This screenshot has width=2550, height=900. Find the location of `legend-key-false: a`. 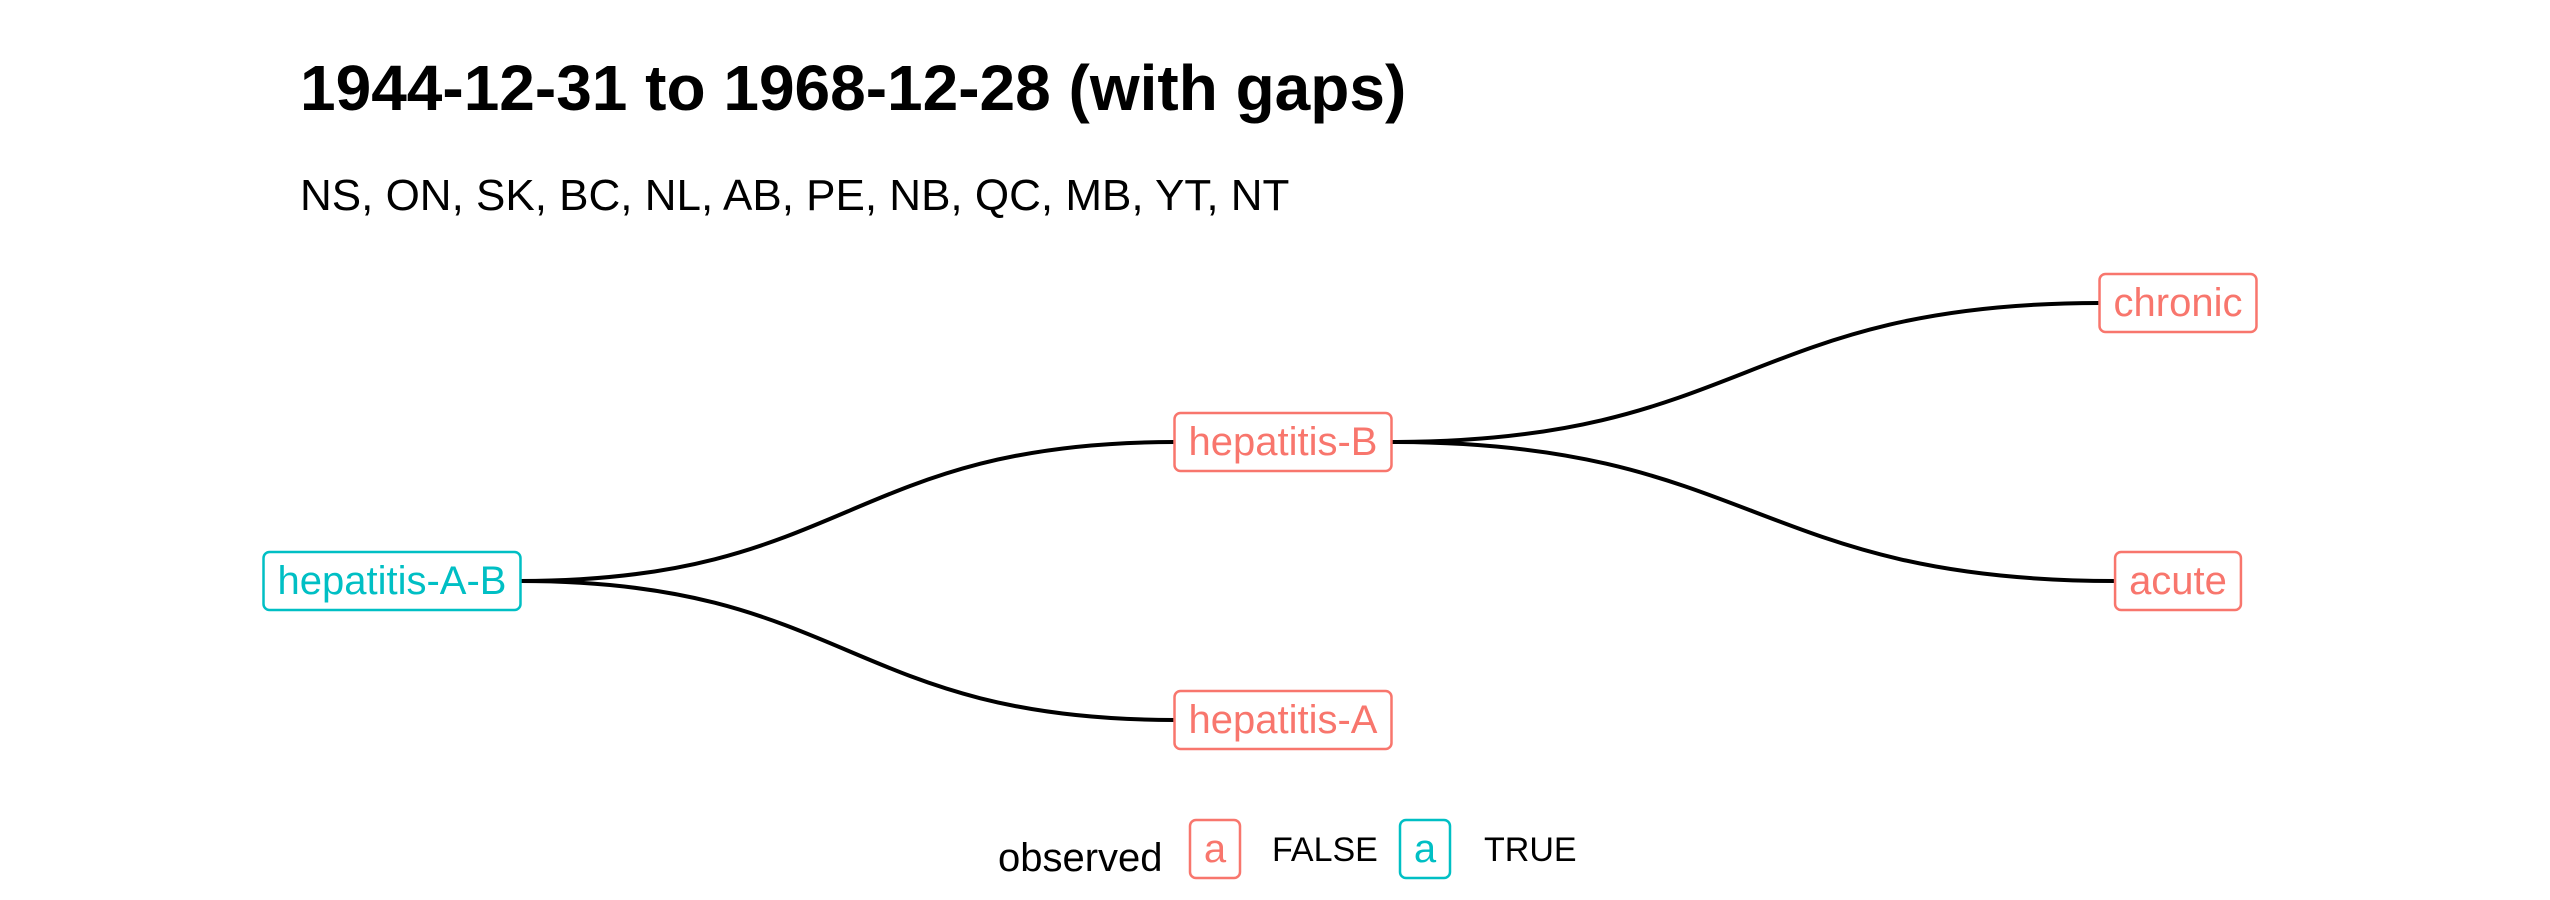

legend-key-false: a is located at coordinates (1215, 849).